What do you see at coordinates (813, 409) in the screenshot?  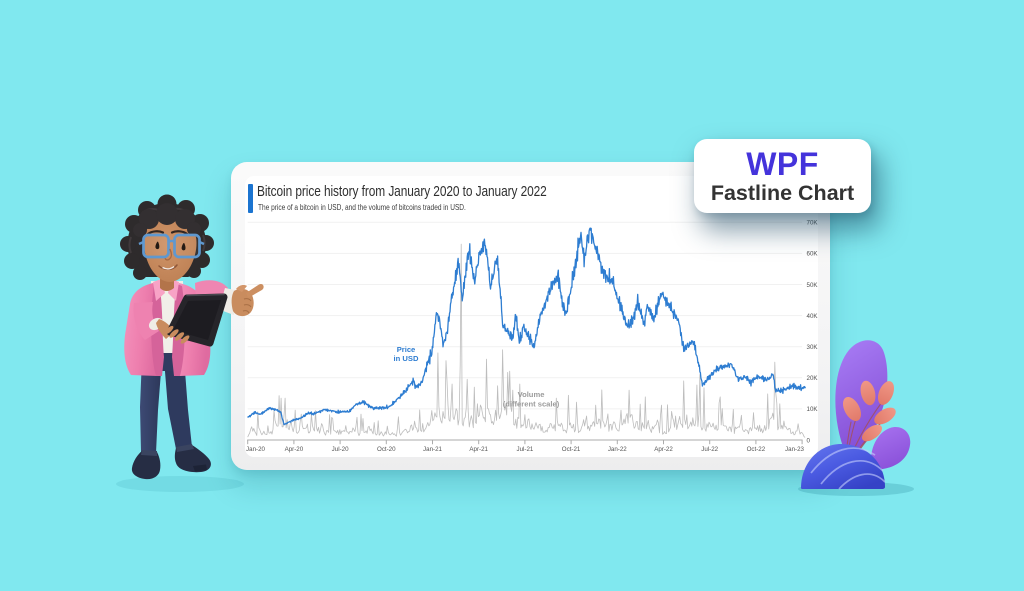 I see `svg-text: 10K` at bounding box center [813, 409].